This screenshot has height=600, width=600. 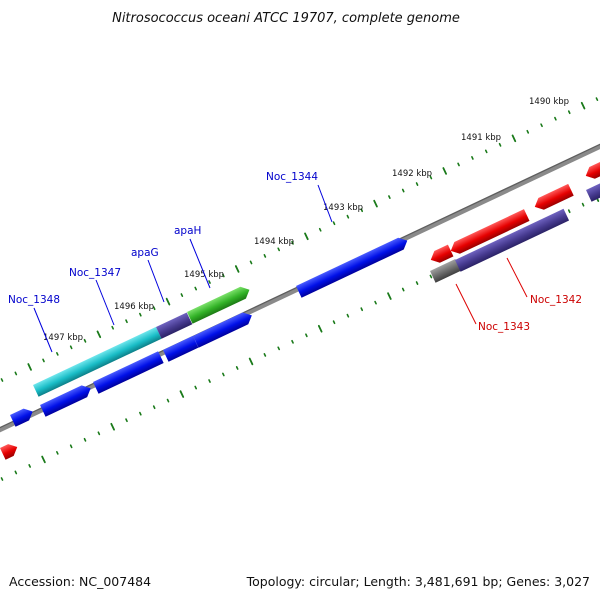 What do you see at coordinates (128, 372) in the screenshot?
I see `cds-noc1347` at bounding box center [128, 372].